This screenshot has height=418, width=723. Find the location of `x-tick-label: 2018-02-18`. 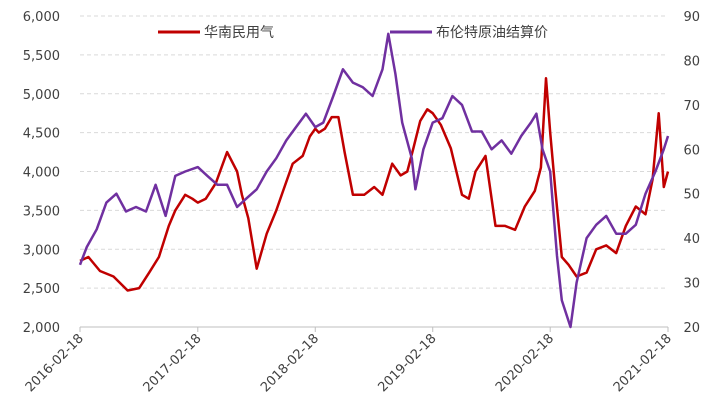

x-tick-label: 2018-02-18 is located at coordinates (290, 363).